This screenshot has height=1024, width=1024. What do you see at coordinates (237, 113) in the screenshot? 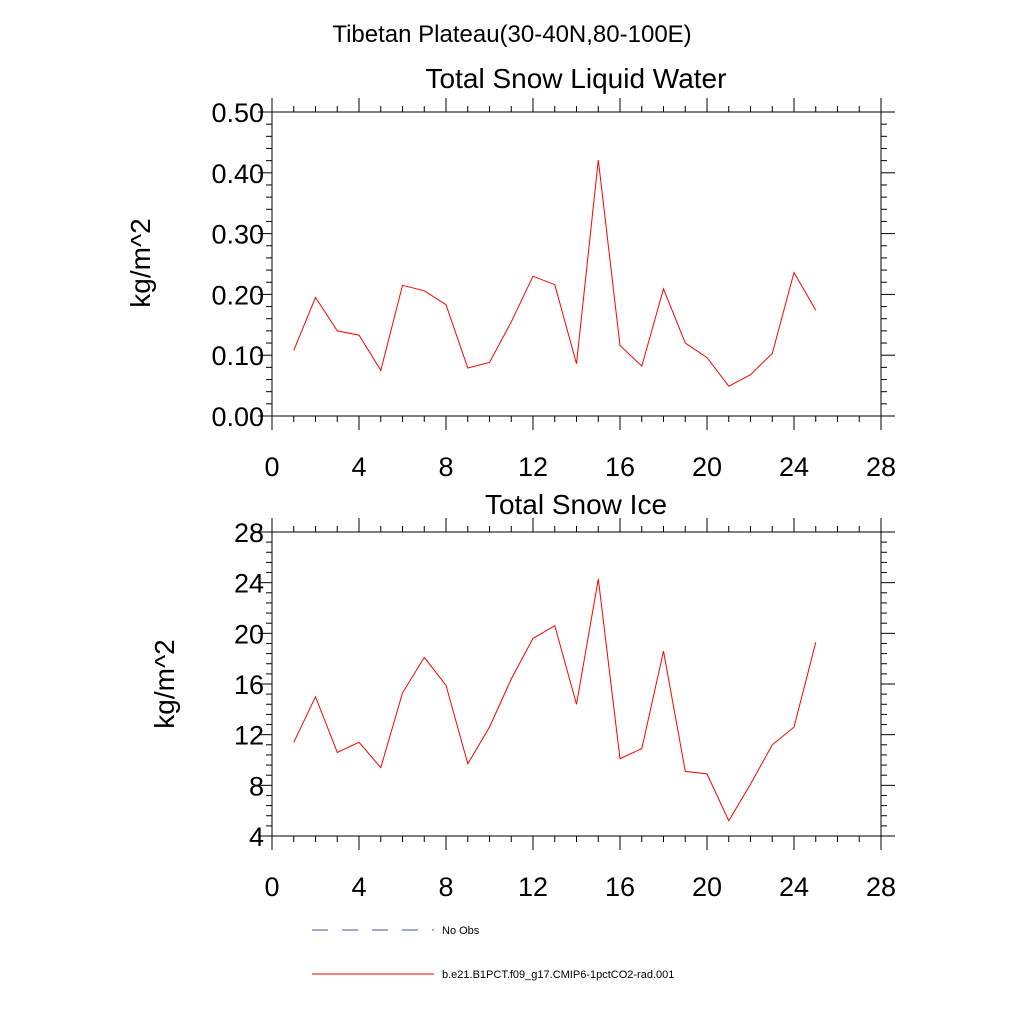
I see `y-tick-label: 0.50` at bounding box center [237, 113].